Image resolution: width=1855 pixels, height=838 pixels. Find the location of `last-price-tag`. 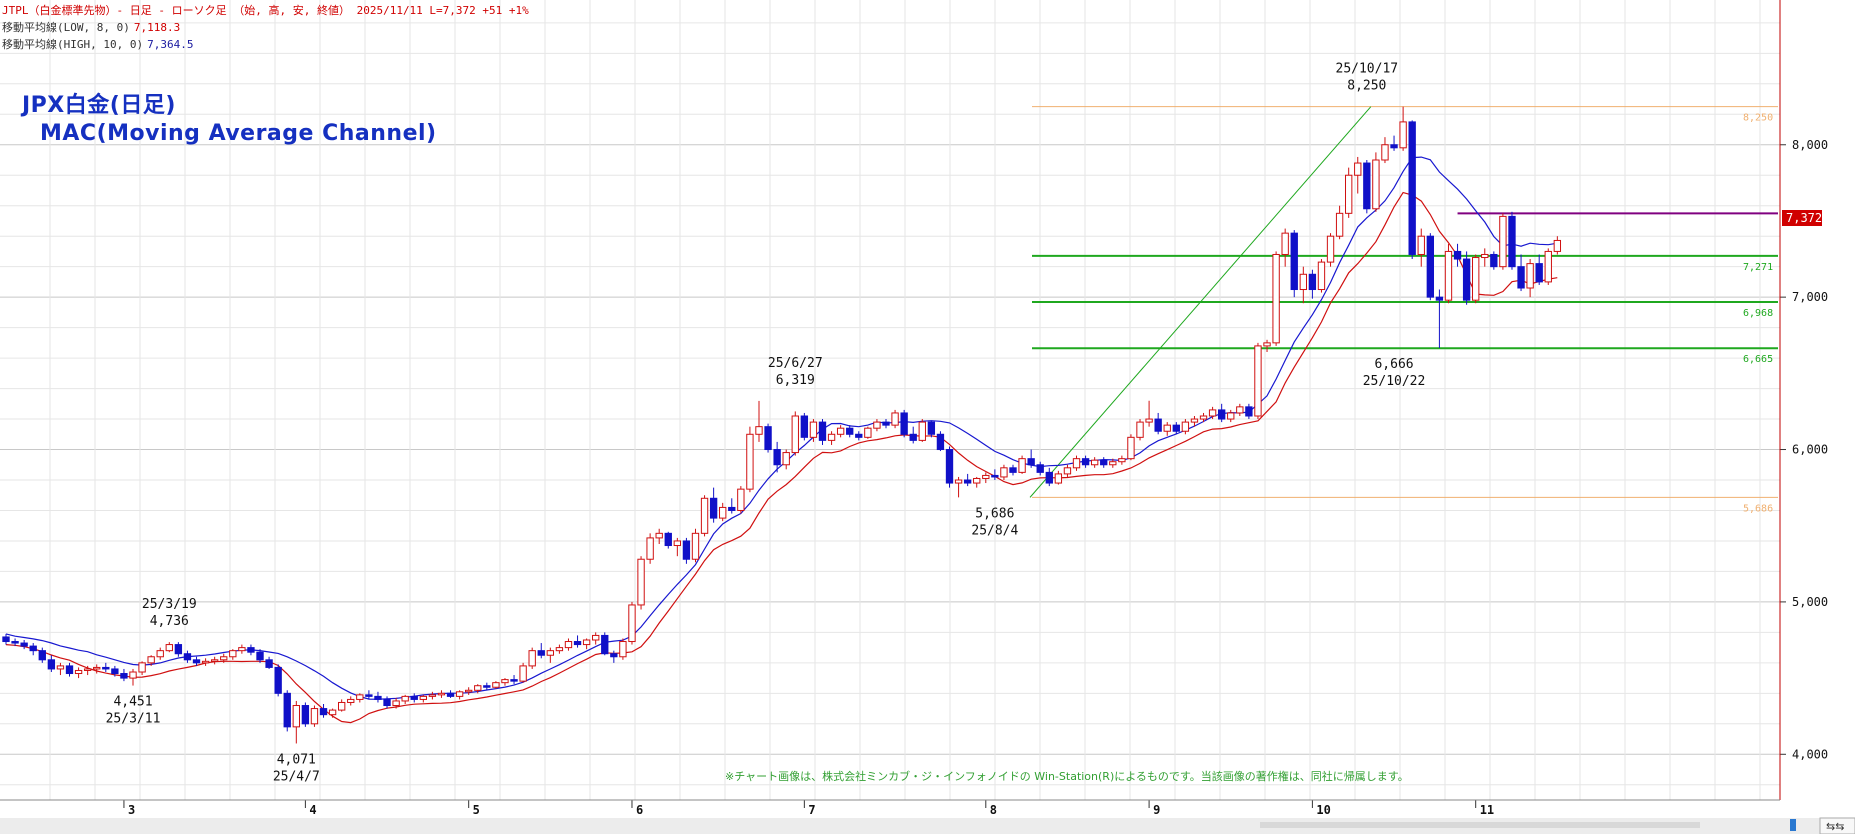

last-price-tag is located at coordinates (1802, 218).